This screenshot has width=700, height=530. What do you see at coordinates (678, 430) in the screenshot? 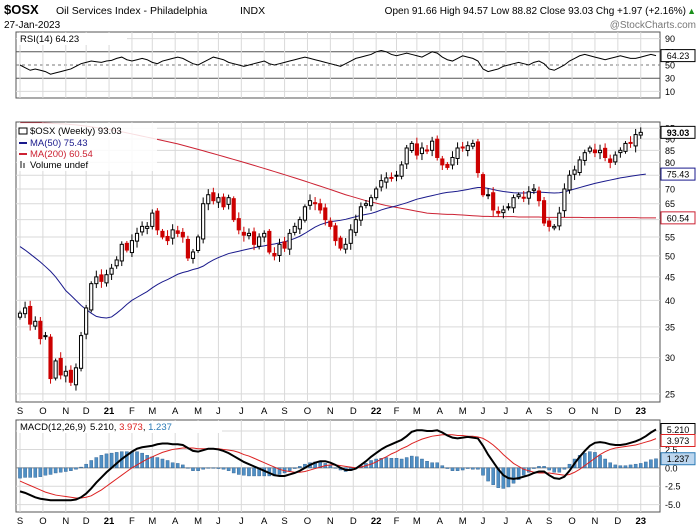
I see `macd-last-label: 5.210` at bounding box center [678, 430].